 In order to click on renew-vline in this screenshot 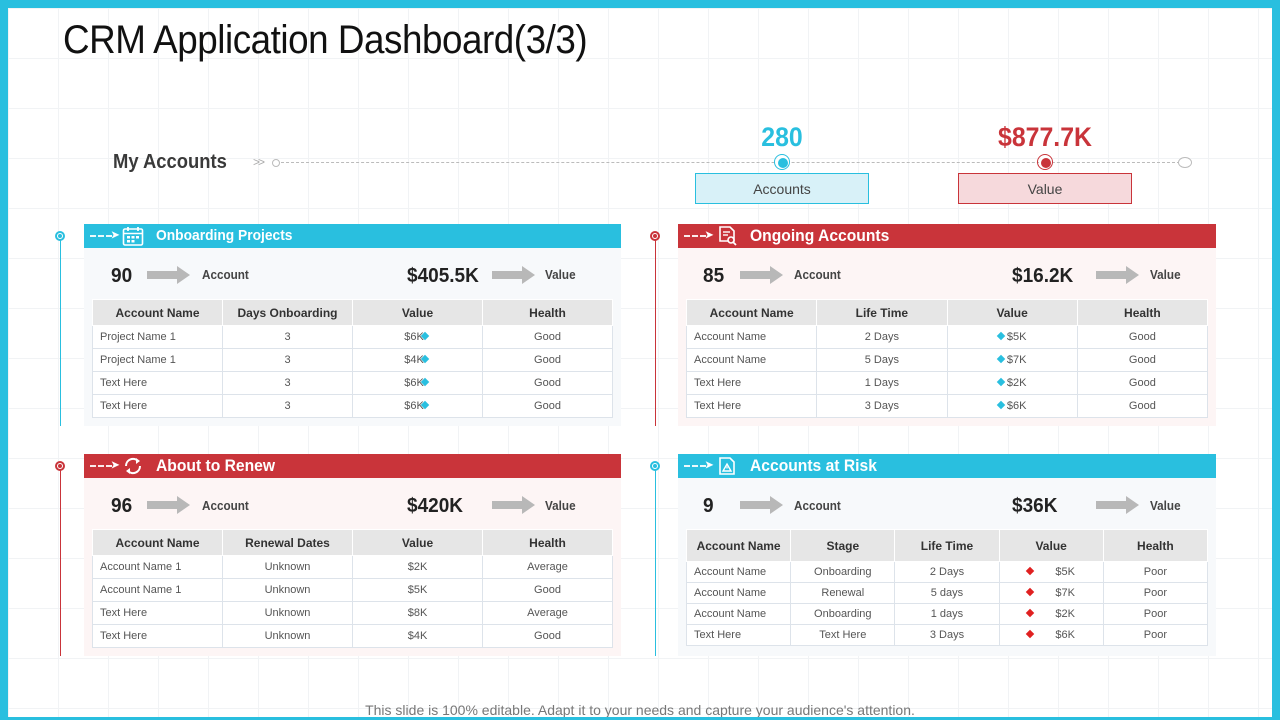, I will do `click(60, 561)`.